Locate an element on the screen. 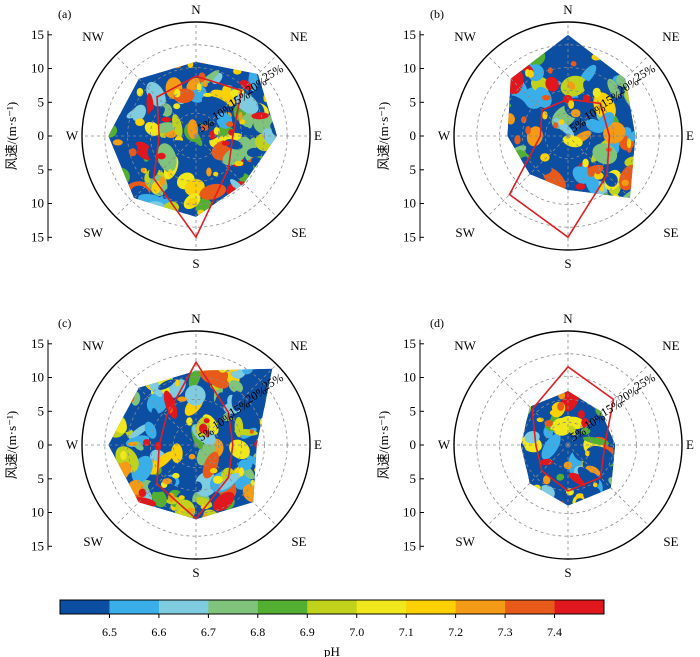  colorbar-tick-label: 7.0 is located at coordinates (356, 632).